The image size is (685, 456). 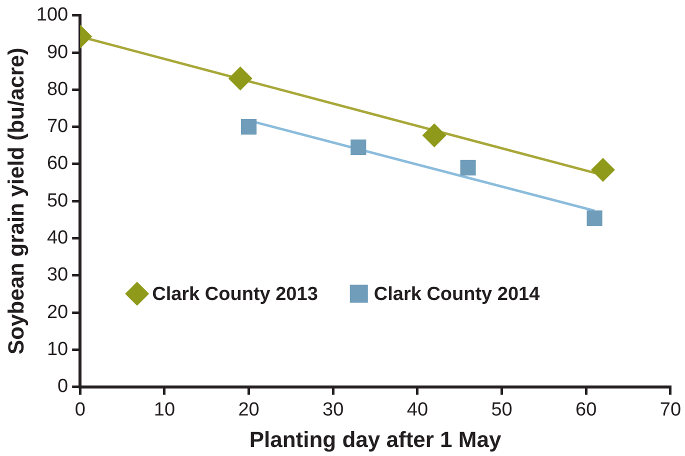 What do you see at coordinates (52, 15) in the screenshot?
I see `y-tick-label: 100` at bounding box center [52, 15].